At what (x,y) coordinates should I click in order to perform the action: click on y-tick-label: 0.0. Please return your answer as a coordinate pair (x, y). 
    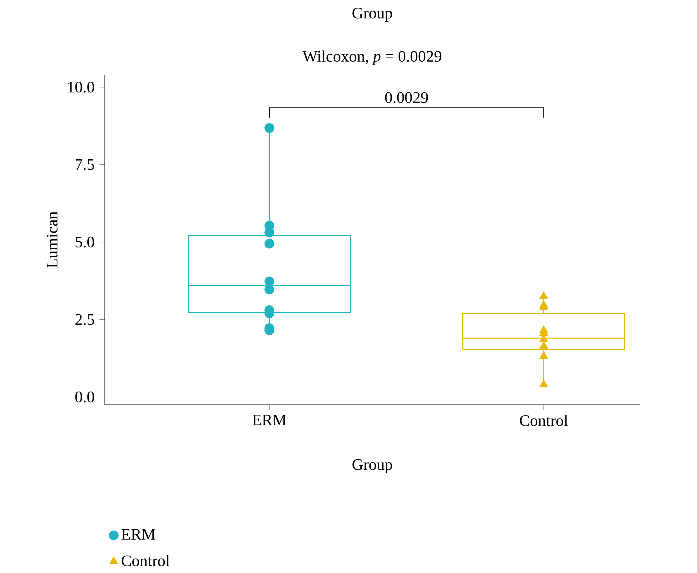
    Looking at the image, I should click on (85, 397).